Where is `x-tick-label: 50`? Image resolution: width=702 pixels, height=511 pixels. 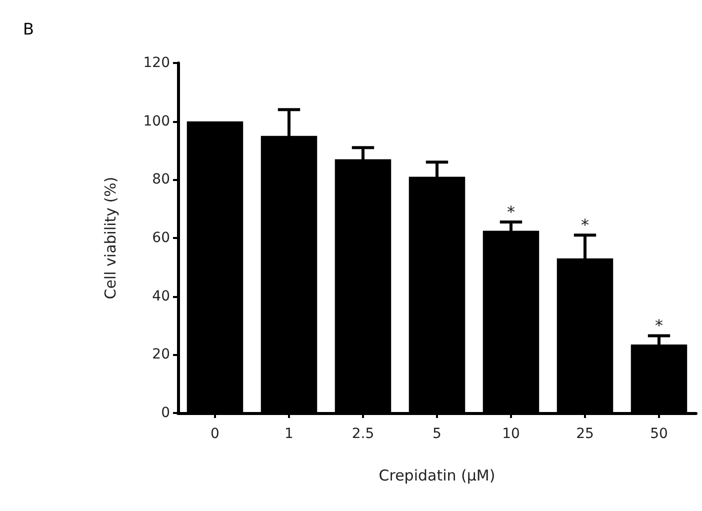 x-tick-label: 50 is located at coordinates (659, 434).